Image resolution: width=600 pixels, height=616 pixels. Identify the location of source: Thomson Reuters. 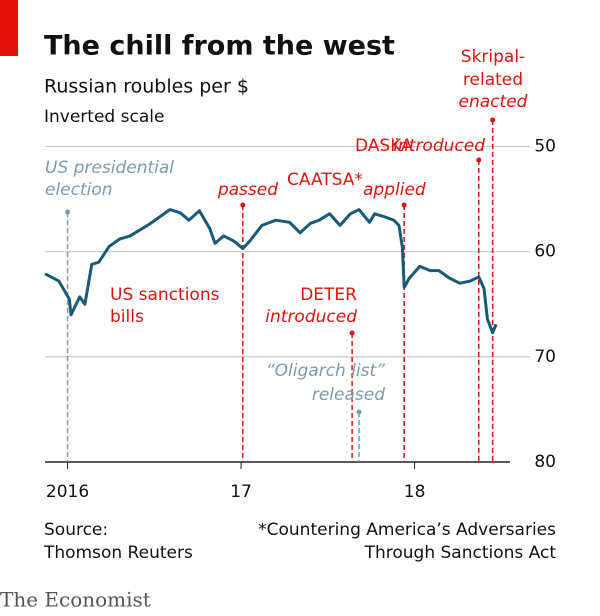
(118, 553).